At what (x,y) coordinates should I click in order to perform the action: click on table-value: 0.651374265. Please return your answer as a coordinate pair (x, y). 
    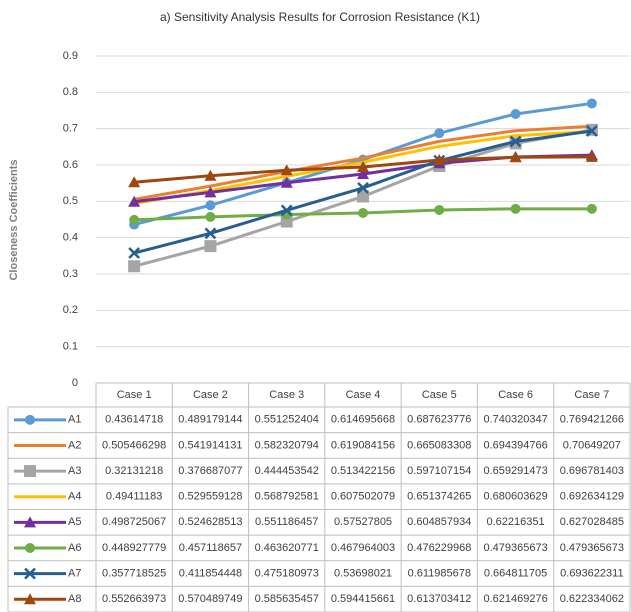
    Looking at the image, I should click on (439, 497).